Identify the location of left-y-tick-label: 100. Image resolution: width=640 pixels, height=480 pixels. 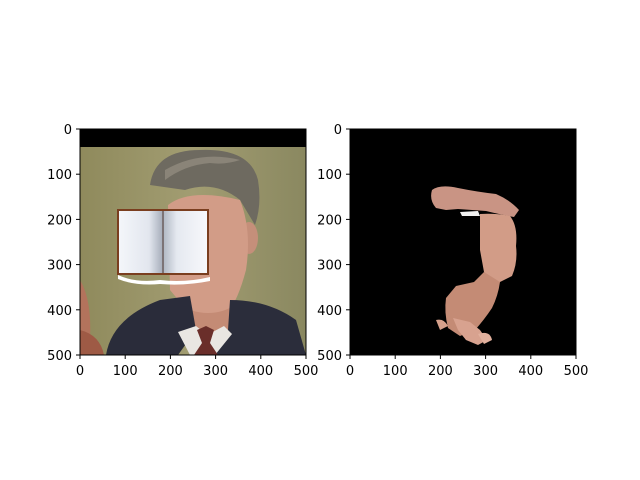
(59, 175).